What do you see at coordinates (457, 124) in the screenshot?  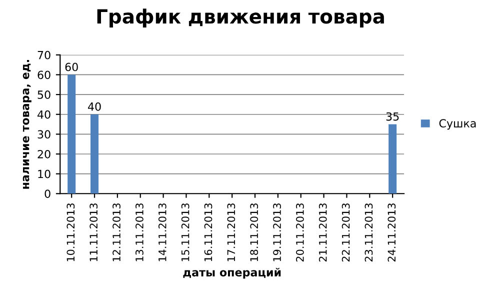 I see `legend-label: Сушка` at bounding box center [457, 124].